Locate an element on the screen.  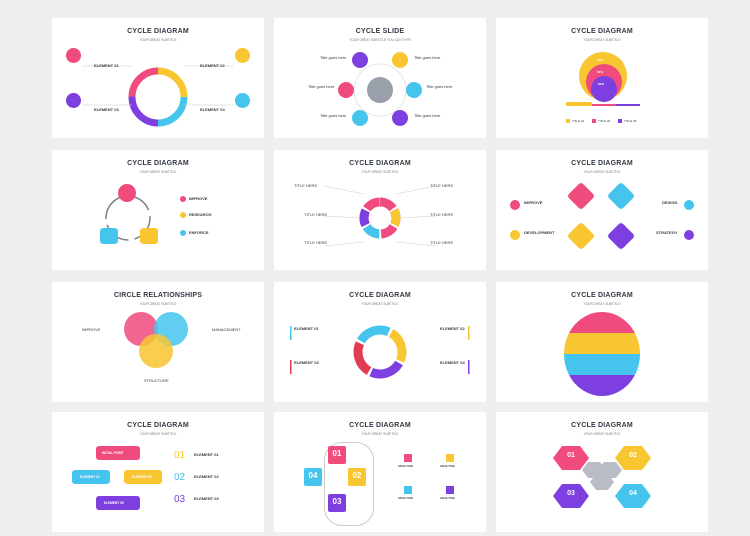
cycle-outline is located at coordinates (349, 484).